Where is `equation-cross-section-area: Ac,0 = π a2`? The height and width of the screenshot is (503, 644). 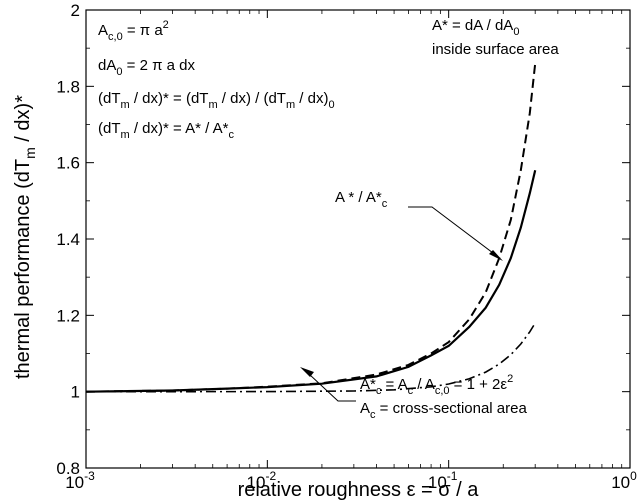 equation-cross-section-area: Ac,0 = π a2 is located at coordinates (133, 31).